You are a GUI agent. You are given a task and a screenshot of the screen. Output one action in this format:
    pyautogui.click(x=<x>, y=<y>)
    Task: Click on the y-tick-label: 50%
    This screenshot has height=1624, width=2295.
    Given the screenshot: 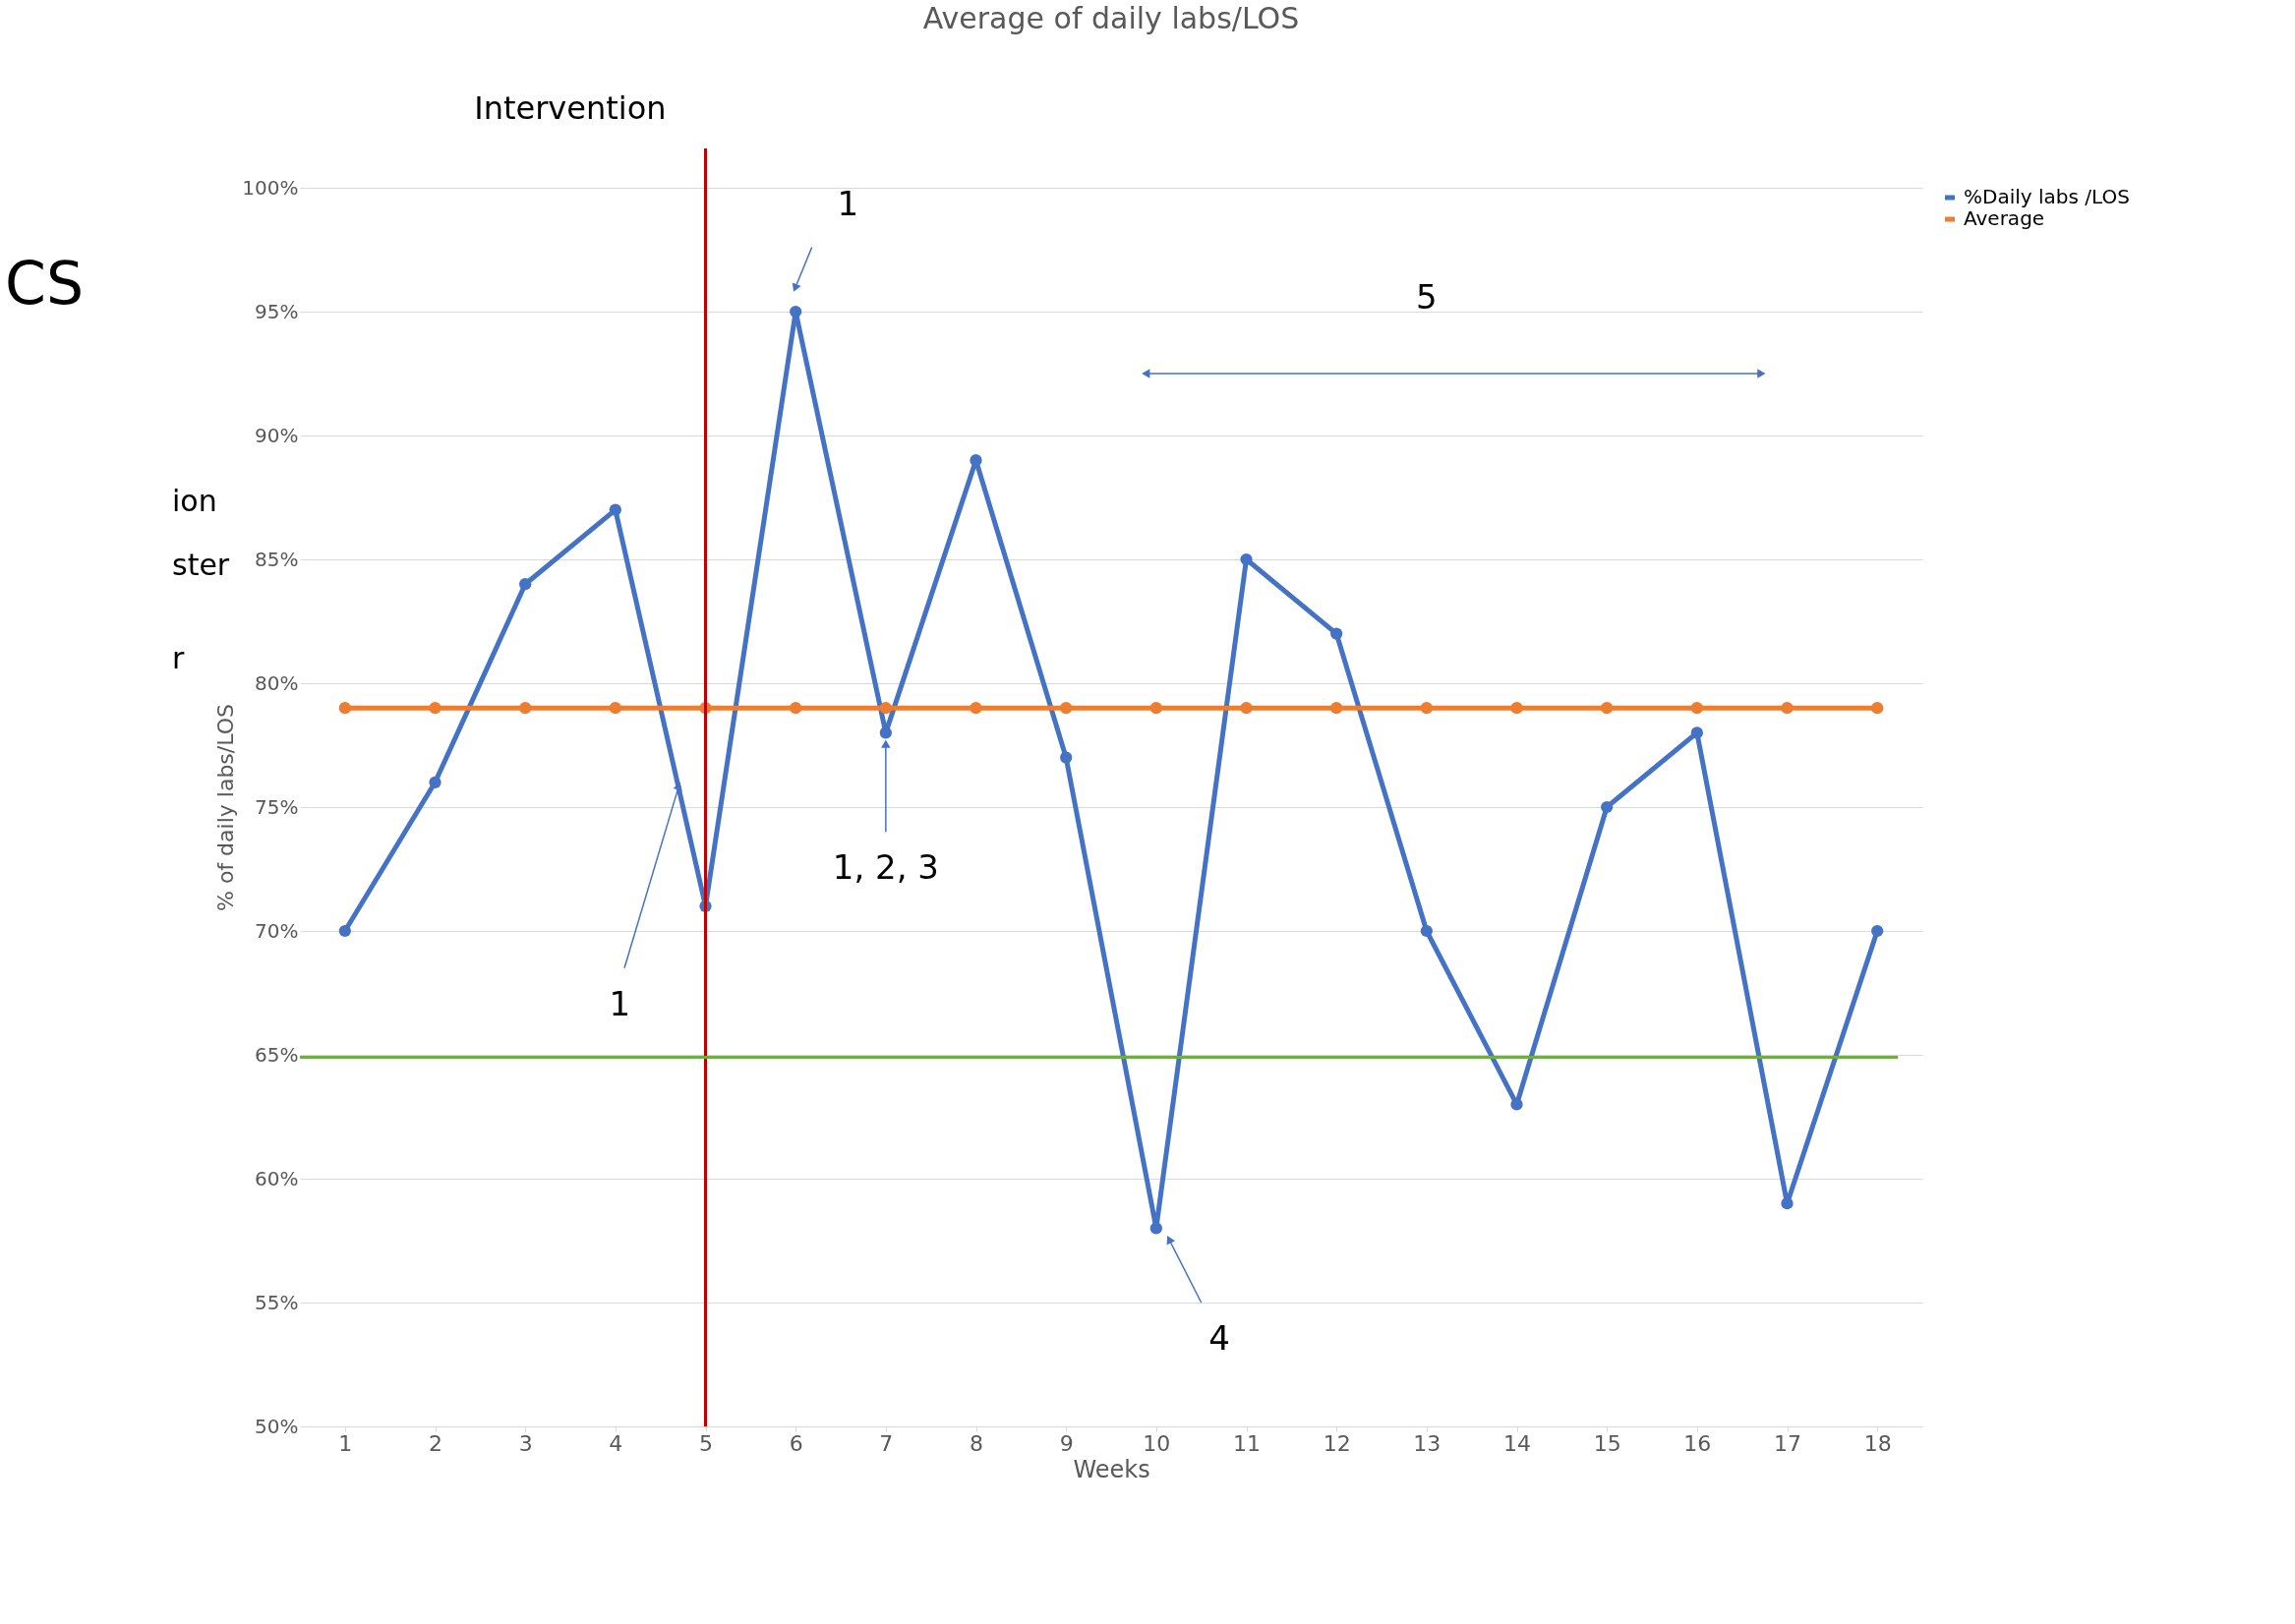 What is the action you would take?
    pyautogui.click(x=277, y=1426)
    